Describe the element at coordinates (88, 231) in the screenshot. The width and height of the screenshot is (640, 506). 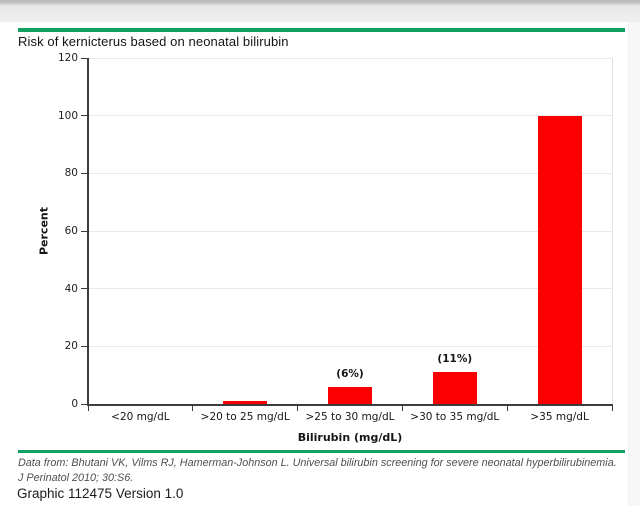
I see `y-axis-line` at that location.